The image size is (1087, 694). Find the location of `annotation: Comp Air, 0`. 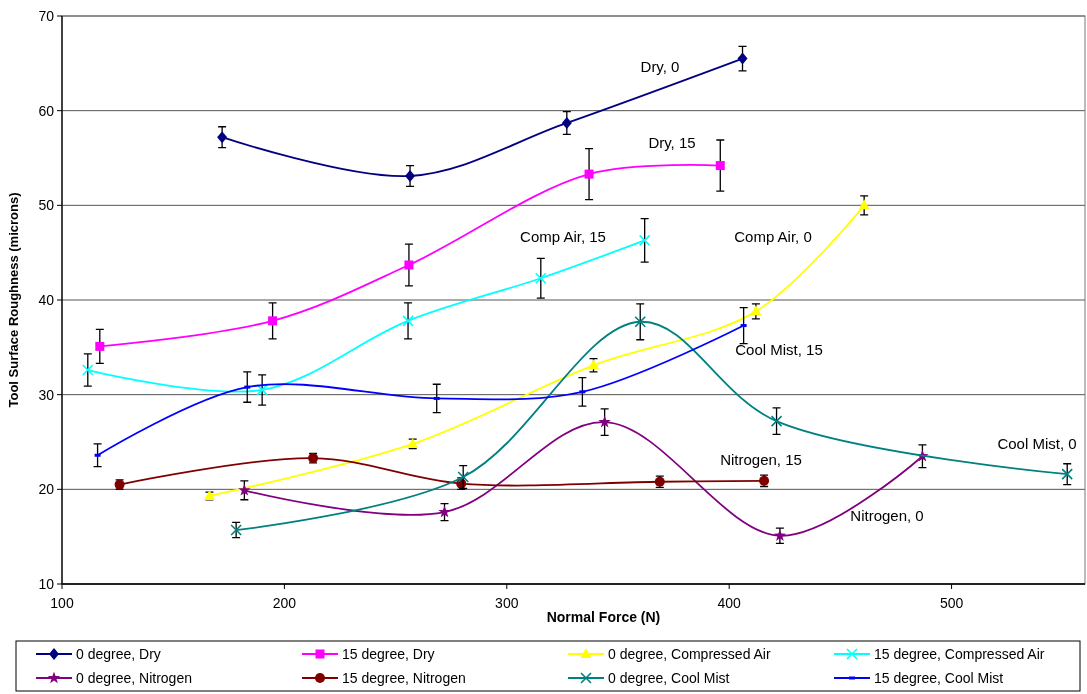

annotation: Comp Air, 0 is located at coordinates (773, 237).